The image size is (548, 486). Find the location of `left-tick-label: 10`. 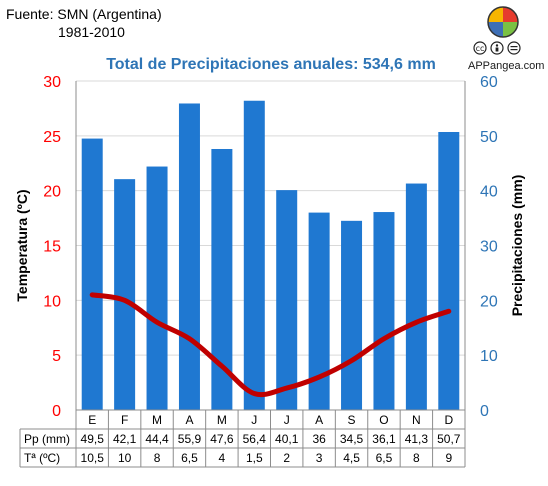

left-tick-label: 10 is located at coordinates (52, 301).